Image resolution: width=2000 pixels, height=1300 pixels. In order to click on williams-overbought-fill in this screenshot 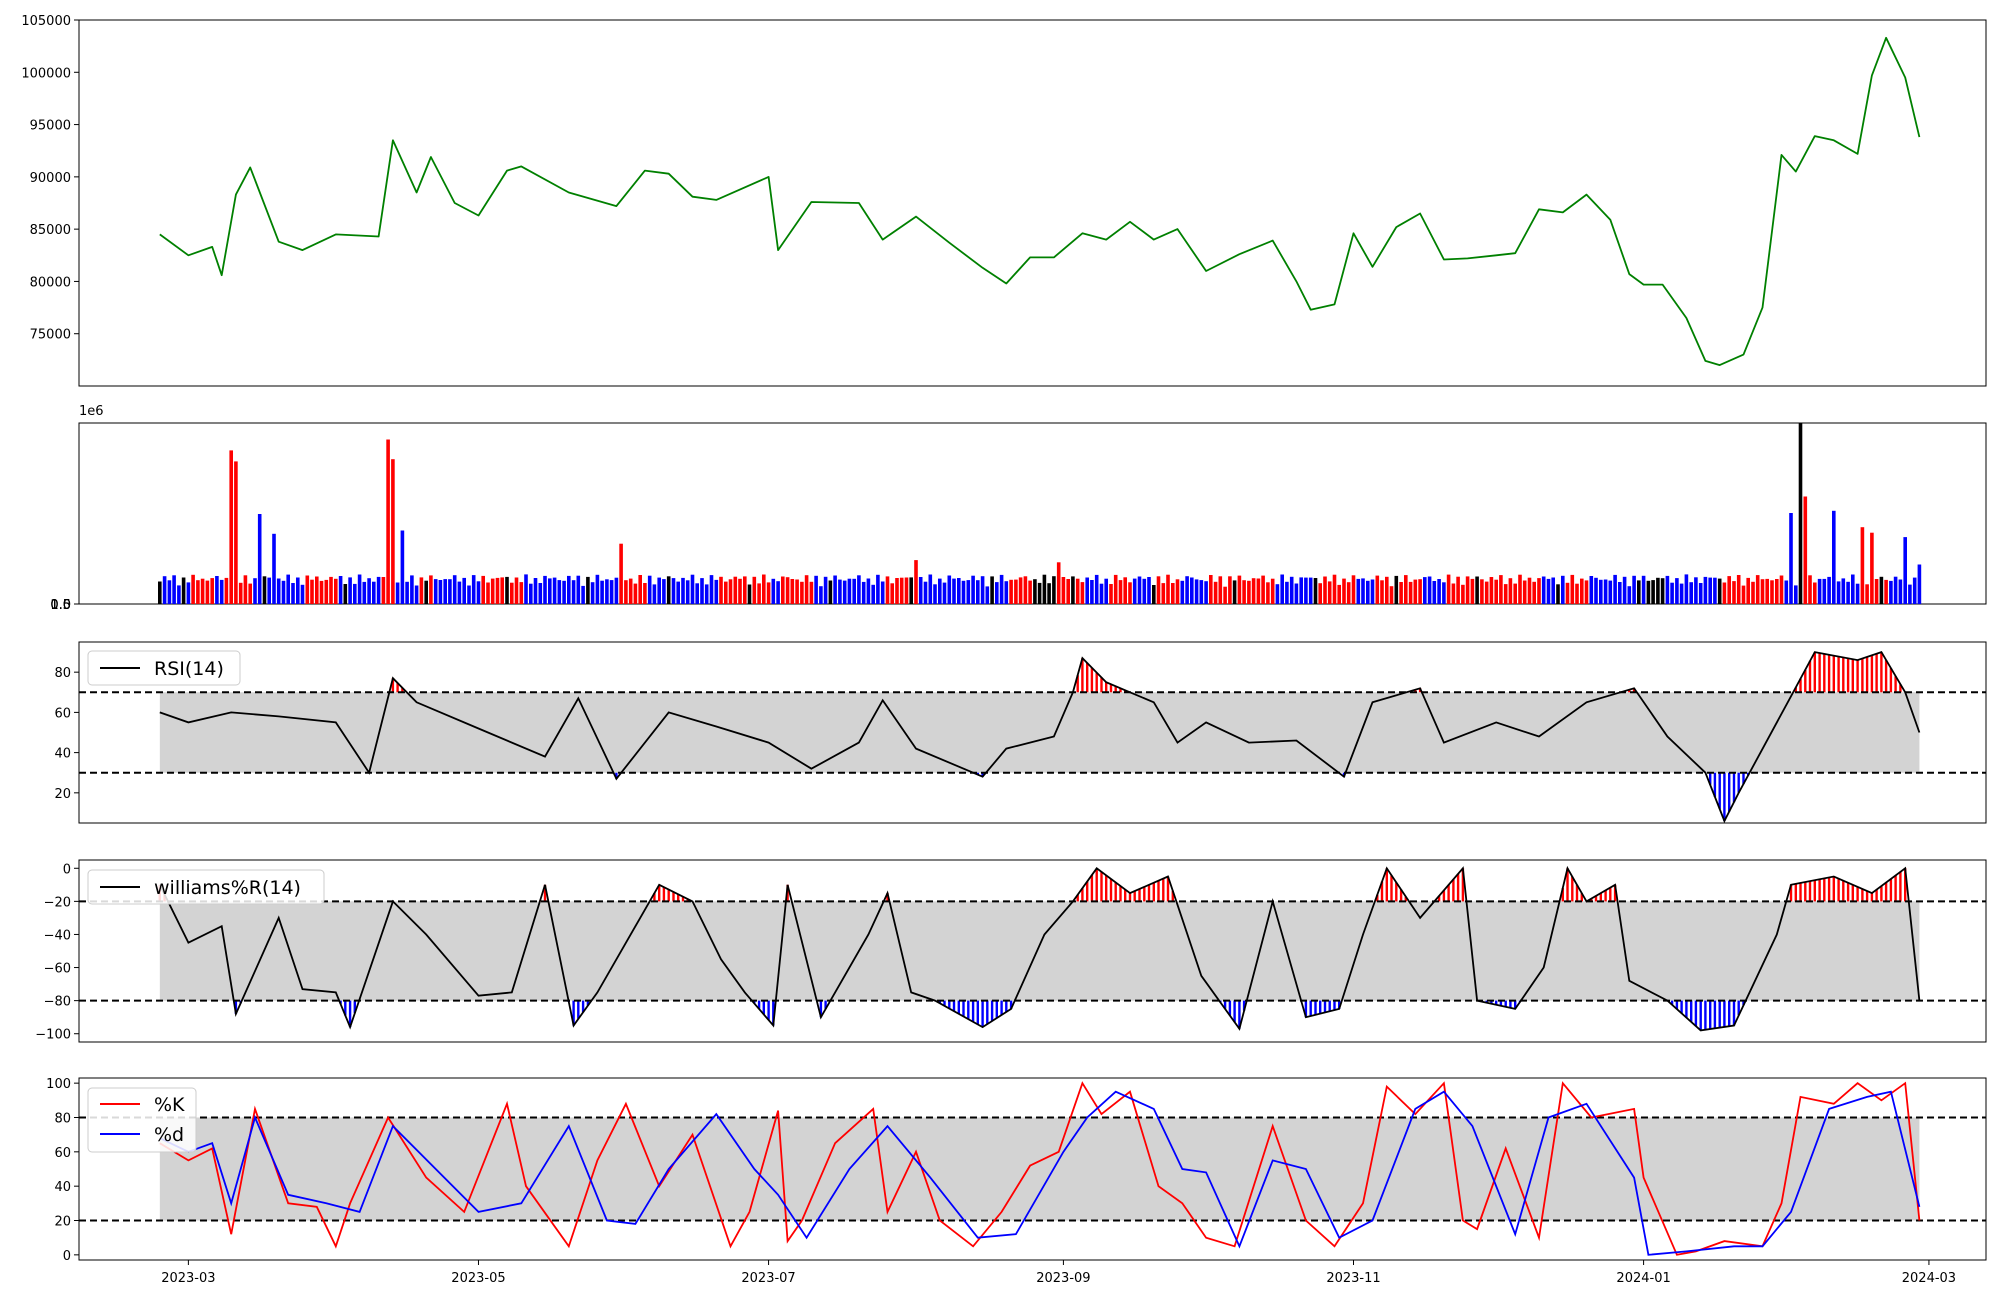, I will do `click(1032, 885)`.